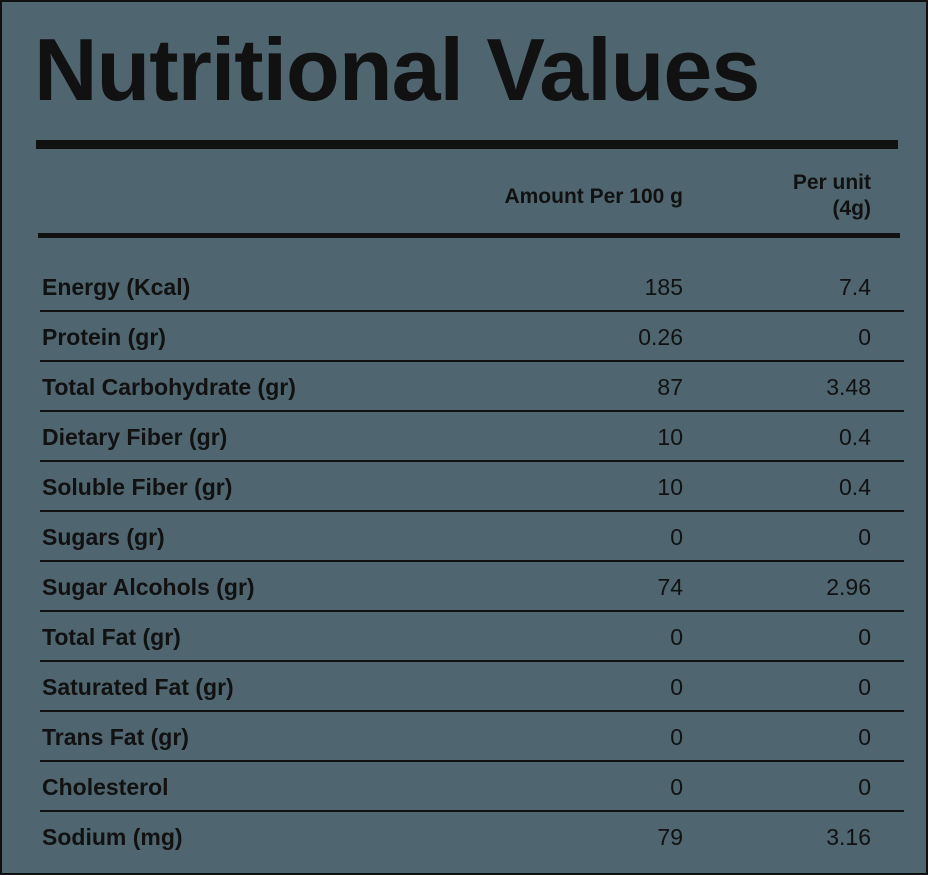 The width and height of the screenshot is (928, 875). What do you see at coordinates (472, 737) in the screenshot?
I see `nutrient-row: Trans Fat (gr) 0 0` at bounding box center [472, 737].